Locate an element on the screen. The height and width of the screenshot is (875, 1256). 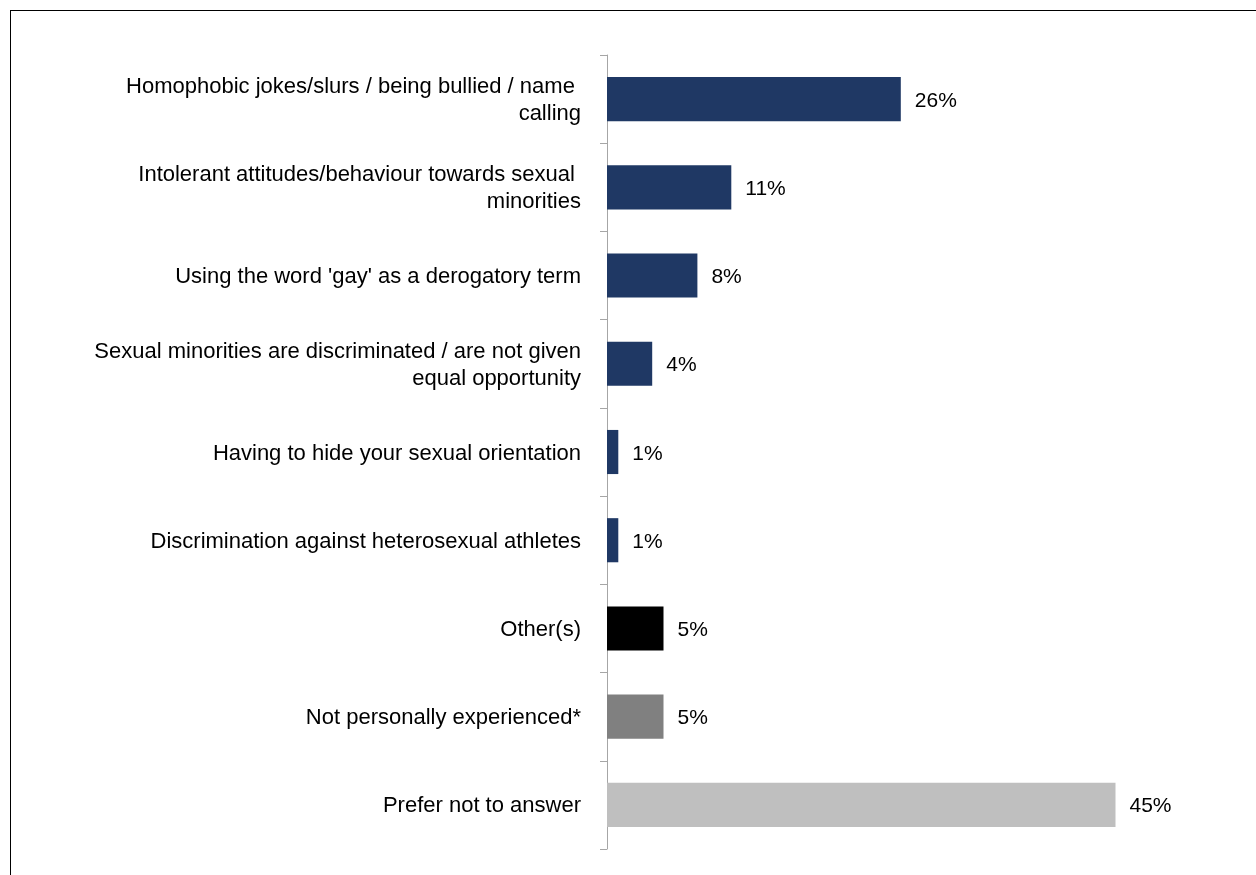
y-tick-label: Other(s) is located at coordinates (540, 628).